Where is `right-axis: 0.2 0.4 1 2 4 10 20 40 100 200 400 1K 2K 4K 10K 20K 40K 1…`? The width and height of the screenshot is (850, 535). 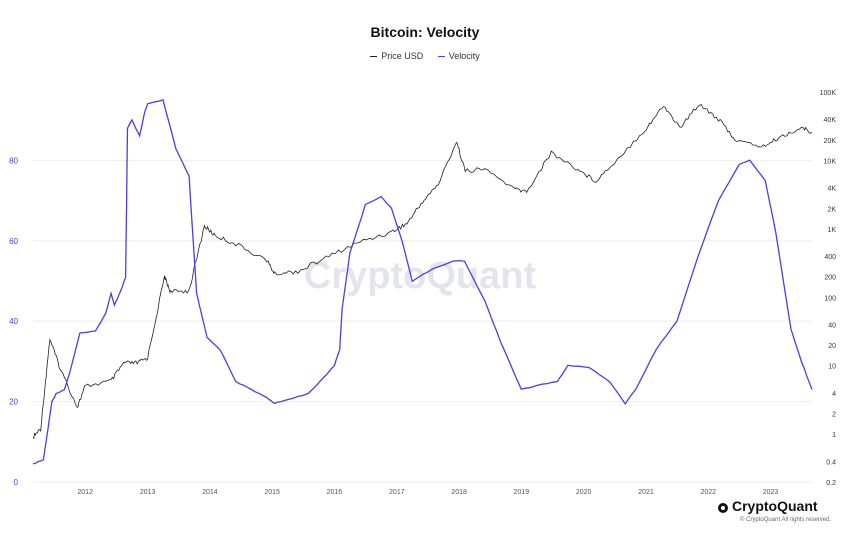
right-axis: 0.2 0.4 1 2 4 10 20 40 100 200 400 1K 2K 4K 10K 20K 40K 1… is located at coordinates (828, 288).